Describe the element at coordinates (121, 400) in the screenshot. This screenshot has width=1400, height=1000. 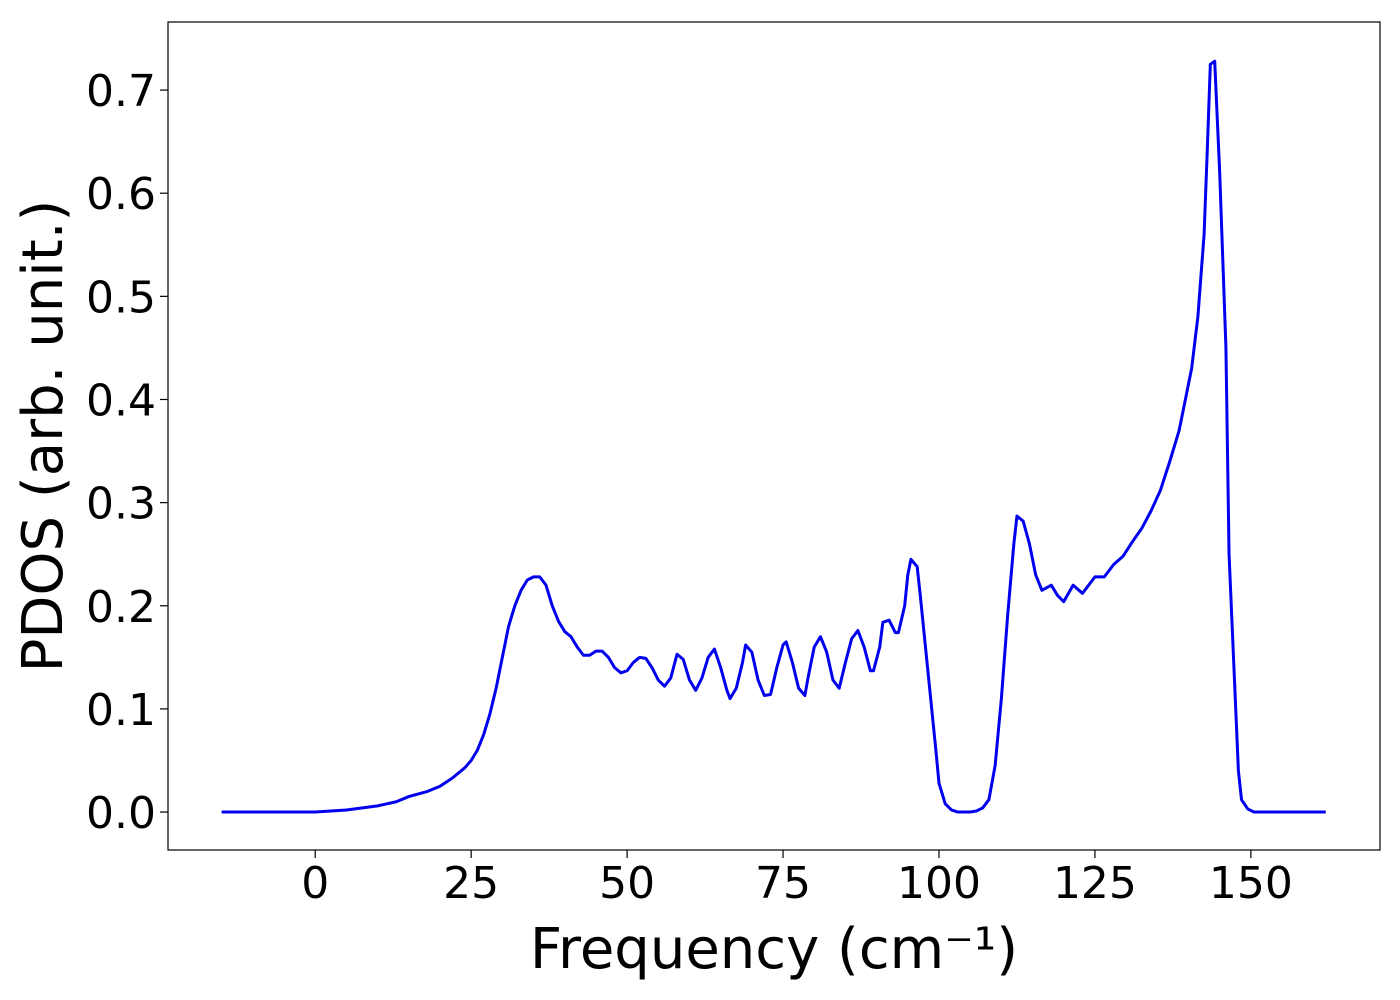
I see `y-tick-label: 0.4` at that location.